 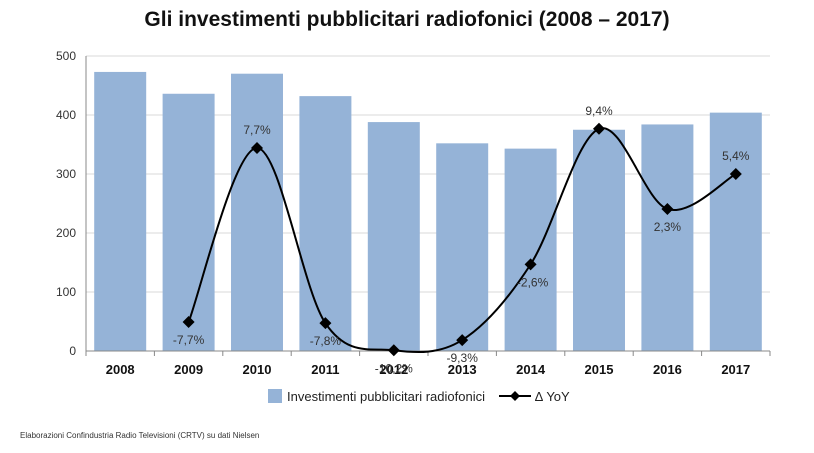 What do you see at coordinates (66, 115) in the screenshot?
I see `y-tick-label: 400` at bounding box center [66, 115].